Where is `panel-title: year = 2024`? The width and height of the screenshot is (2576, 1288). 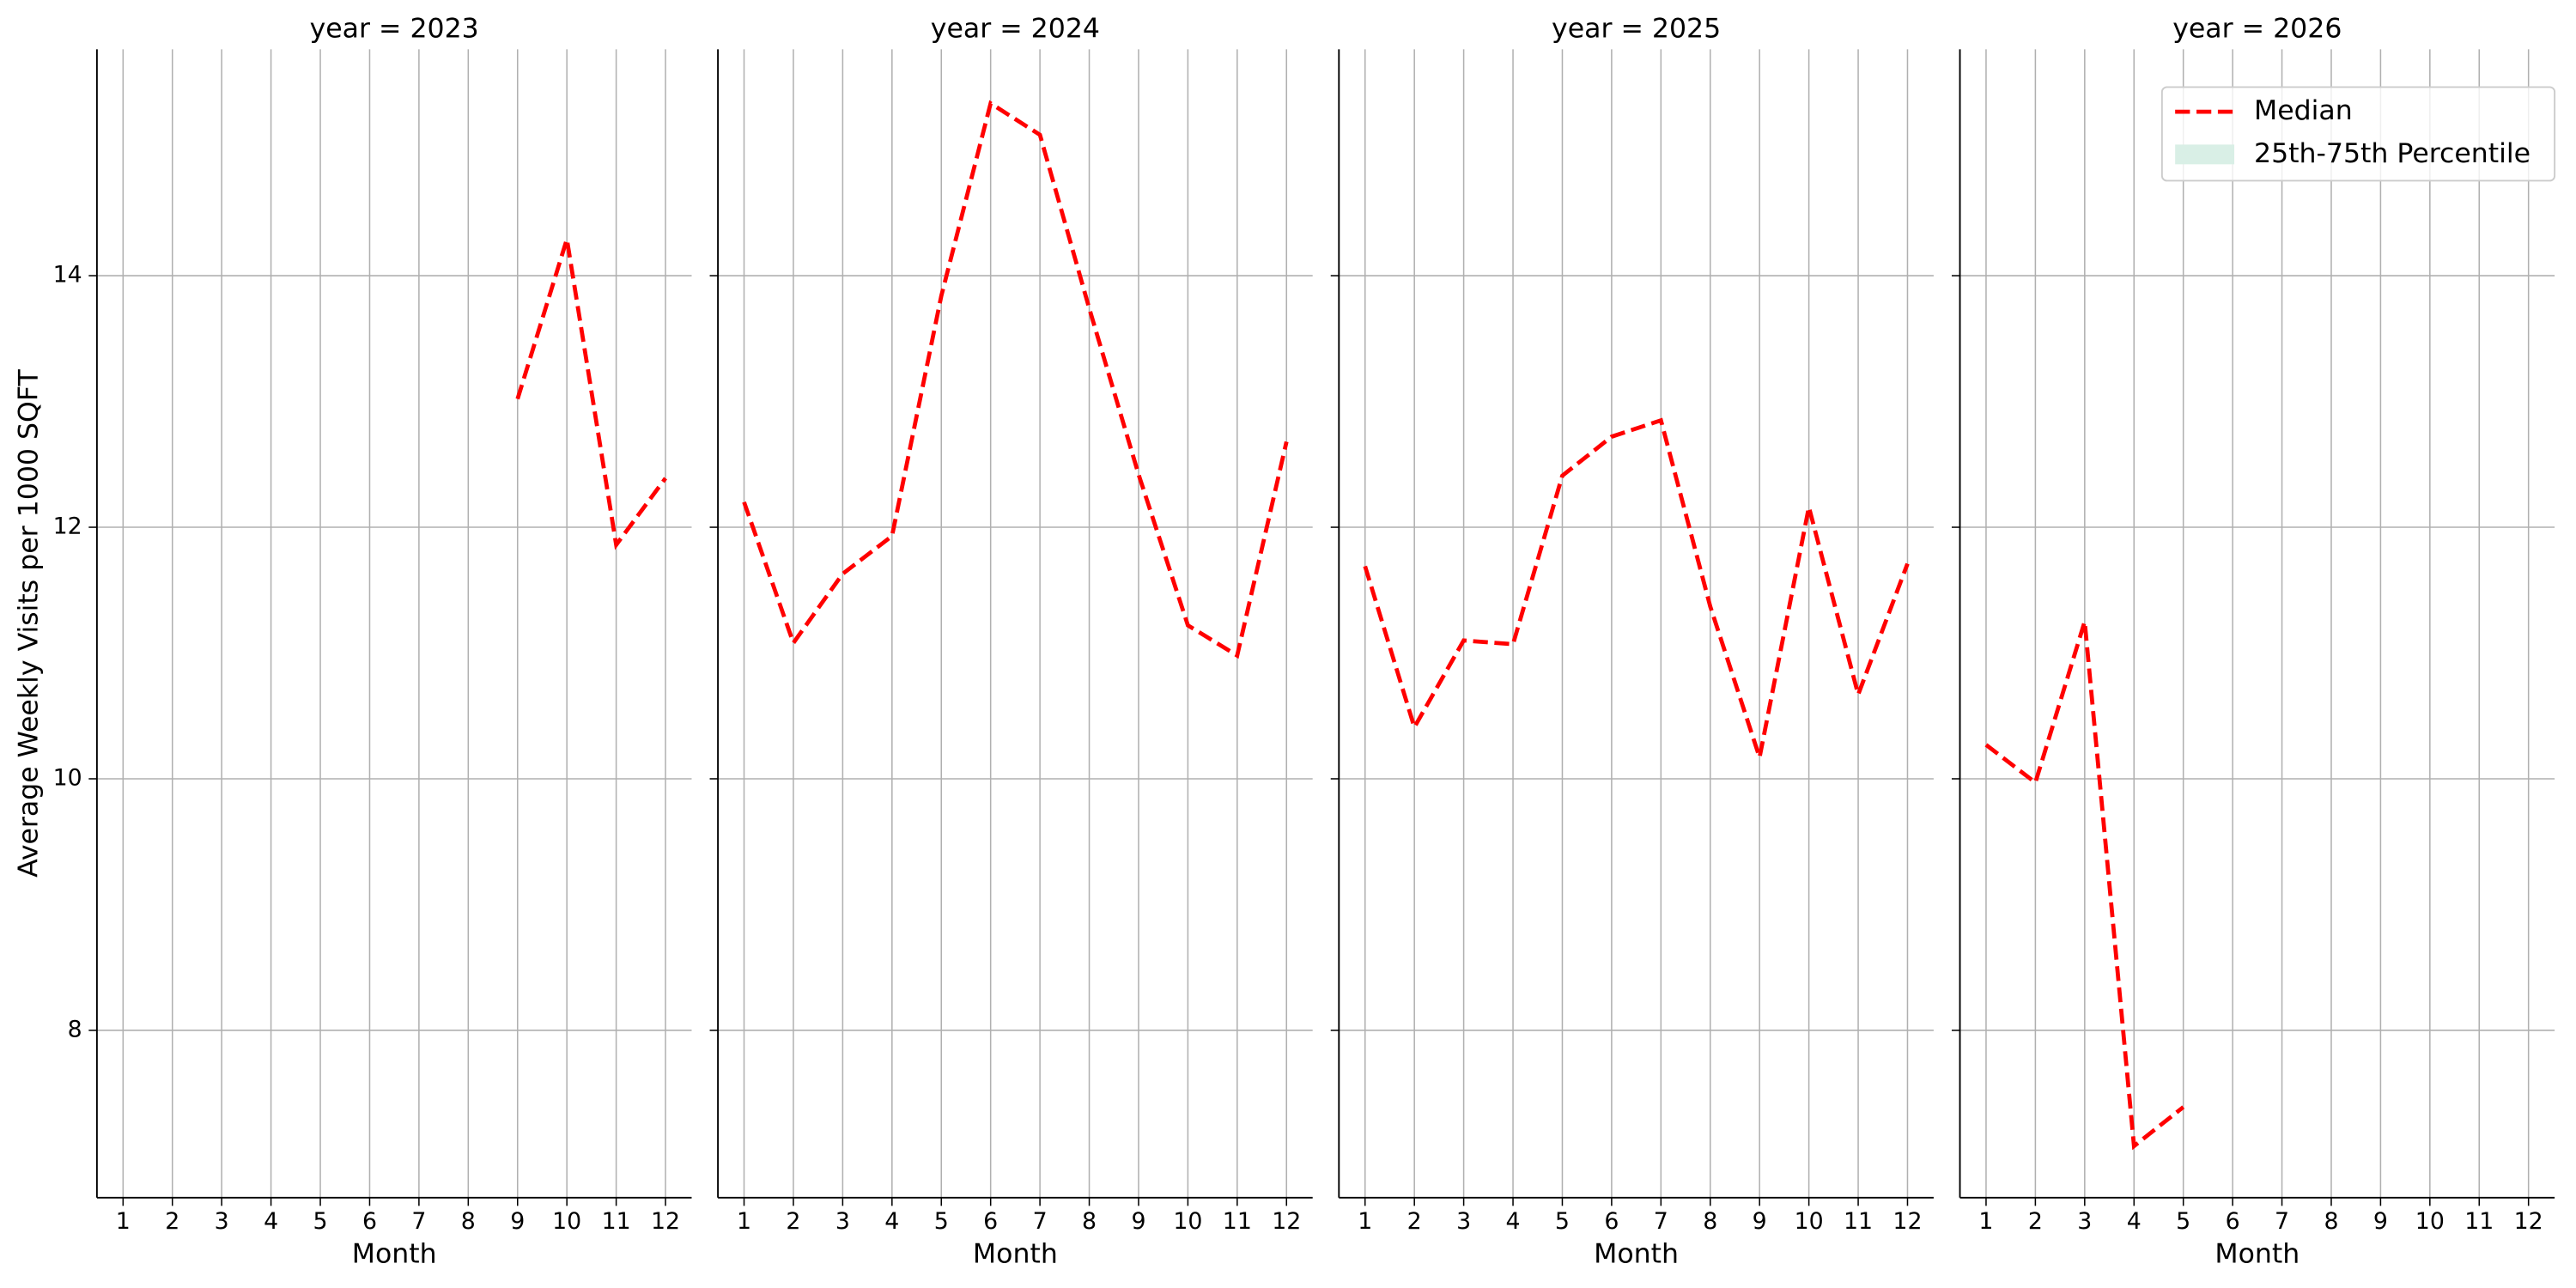
panel-title: year = 2024 is located at coordinates (1016, 28).